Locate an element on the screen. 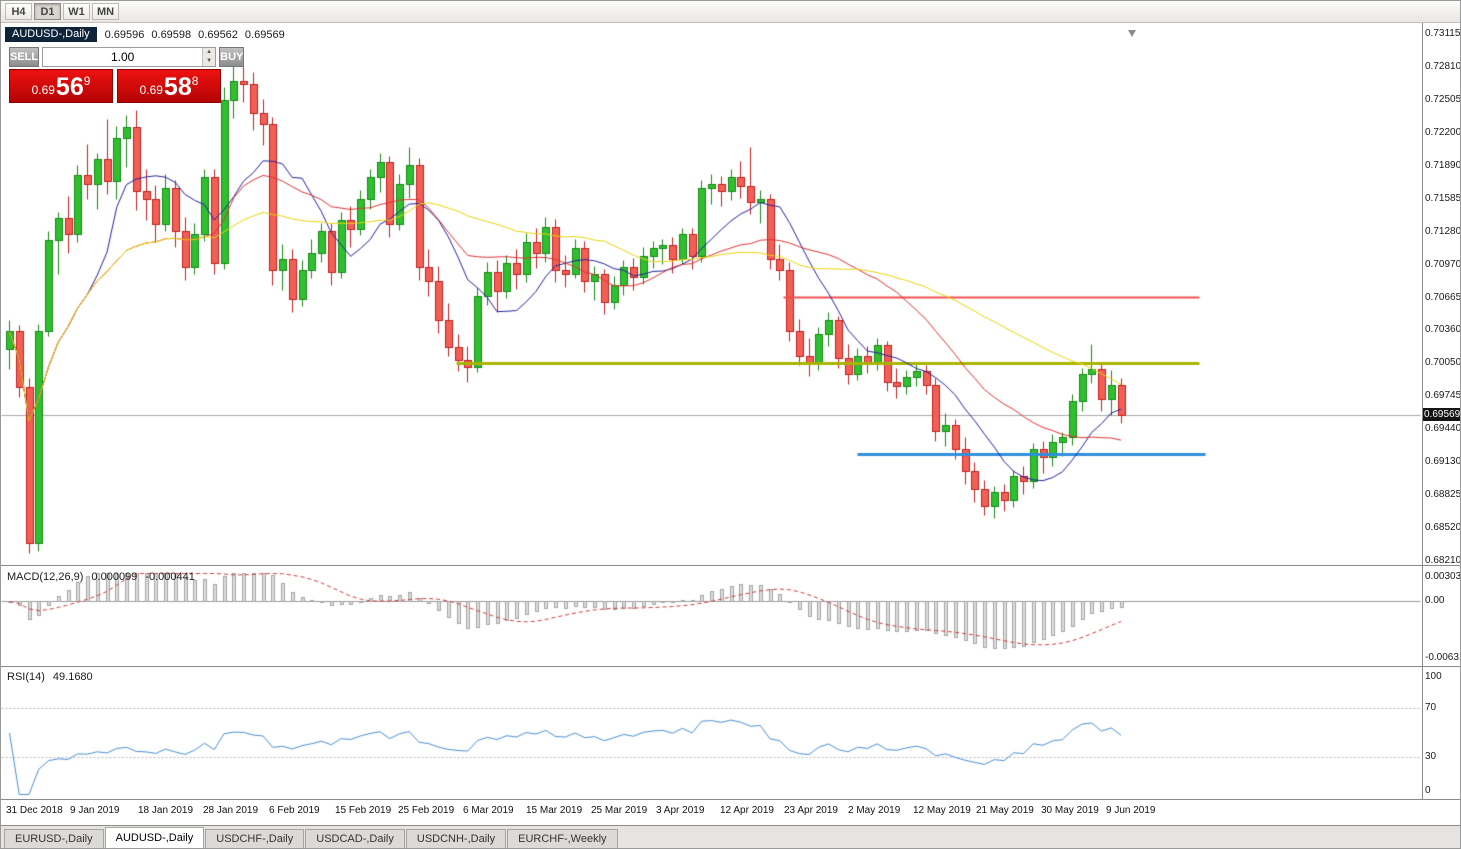 The width and height of the screenshot is (1461, 849). sell-button: SELL is located at coordinates (24, 57).